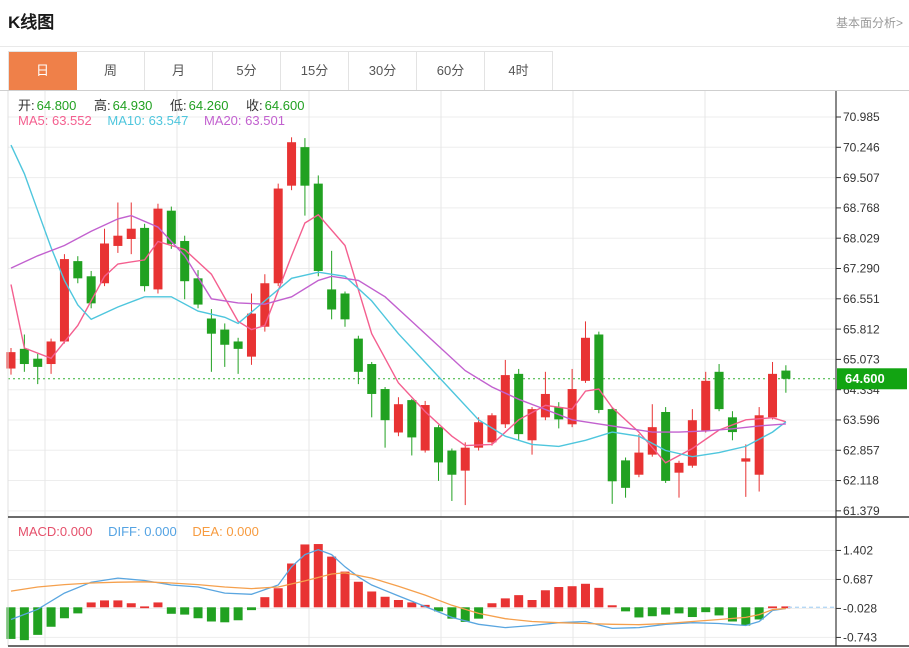 The image size is (909, 648). Describe the element at coordinates (519, 71) in the screenshot. I see `tab-period-7: 4时` at that location.